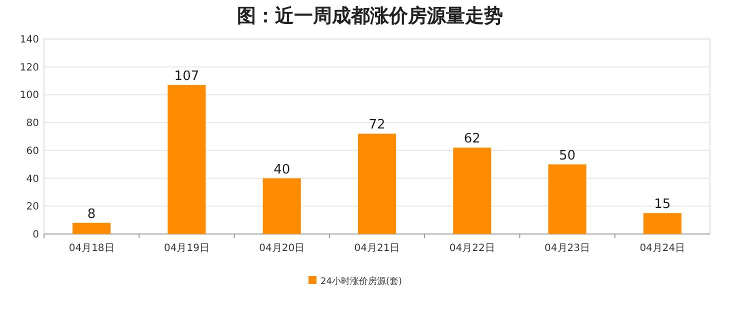 The height and width of the screenshot is (312, 740). Describe the element at coordinates (472, 139) in the screenshot. I see `data-label: 62` at that location.